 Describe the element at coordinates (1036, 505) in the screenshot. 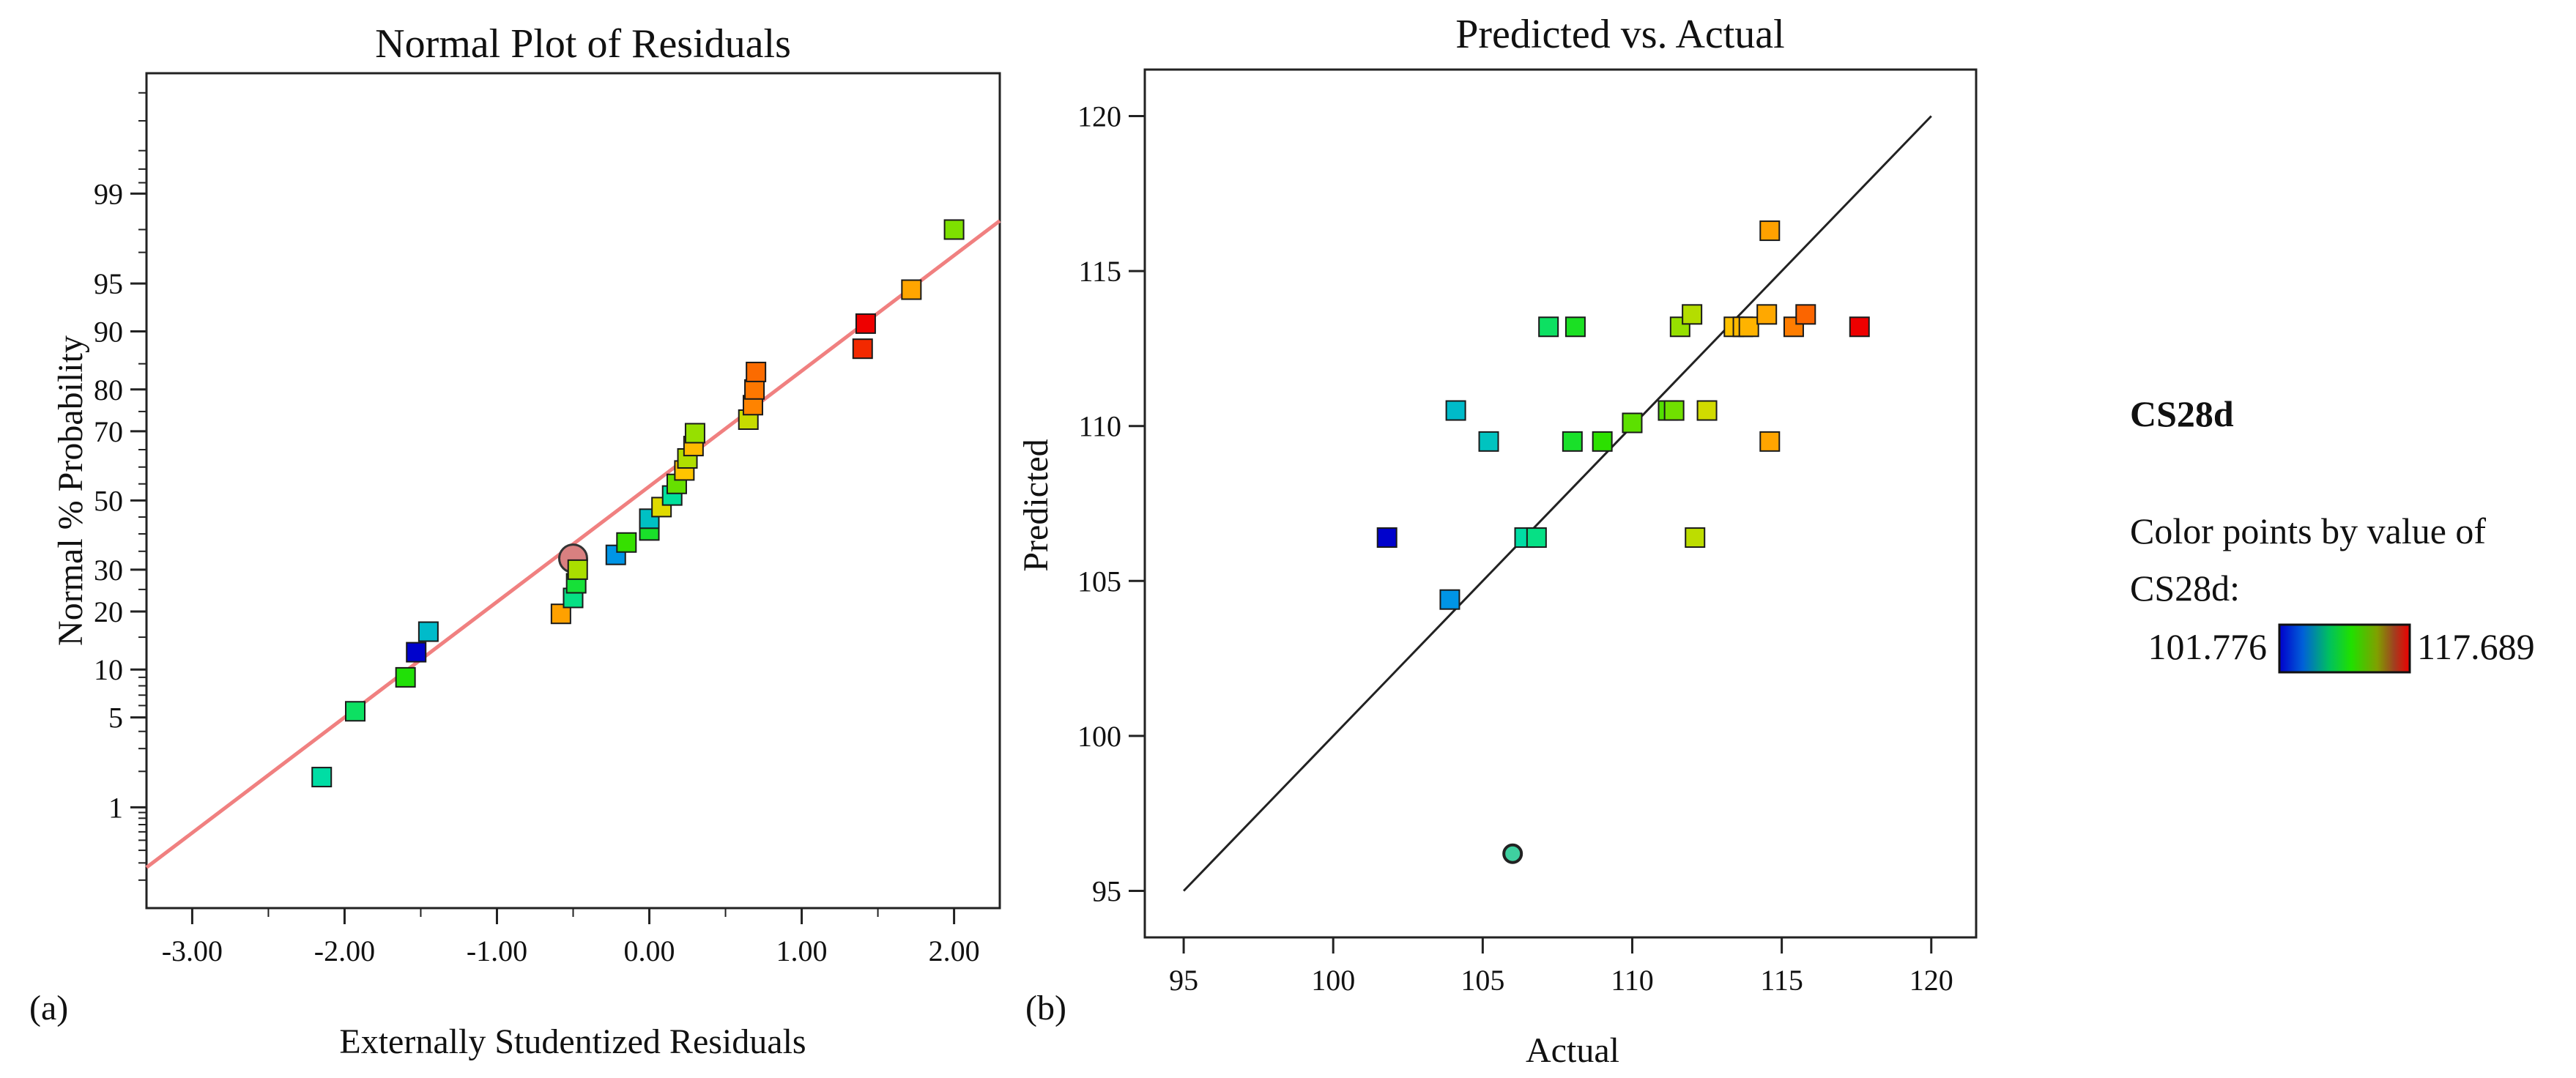

I see `panel-b-y-label: Predicted` at that location.